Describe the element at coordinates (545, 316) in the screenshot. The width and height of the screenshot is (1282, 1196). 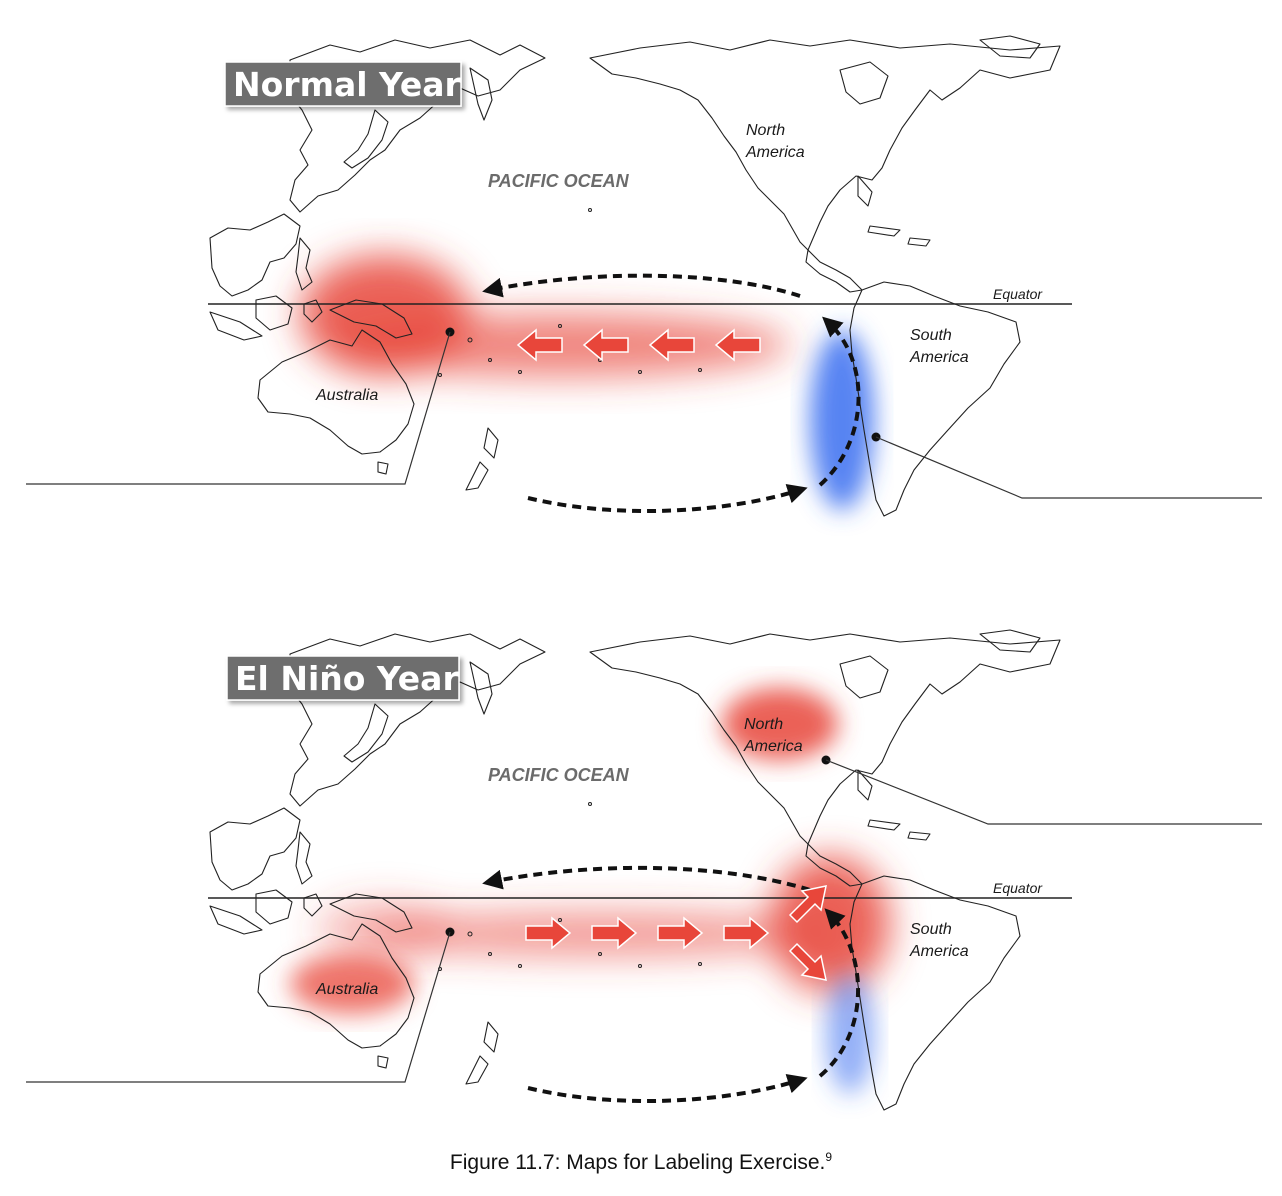
I see `warm-water-region` at that location.